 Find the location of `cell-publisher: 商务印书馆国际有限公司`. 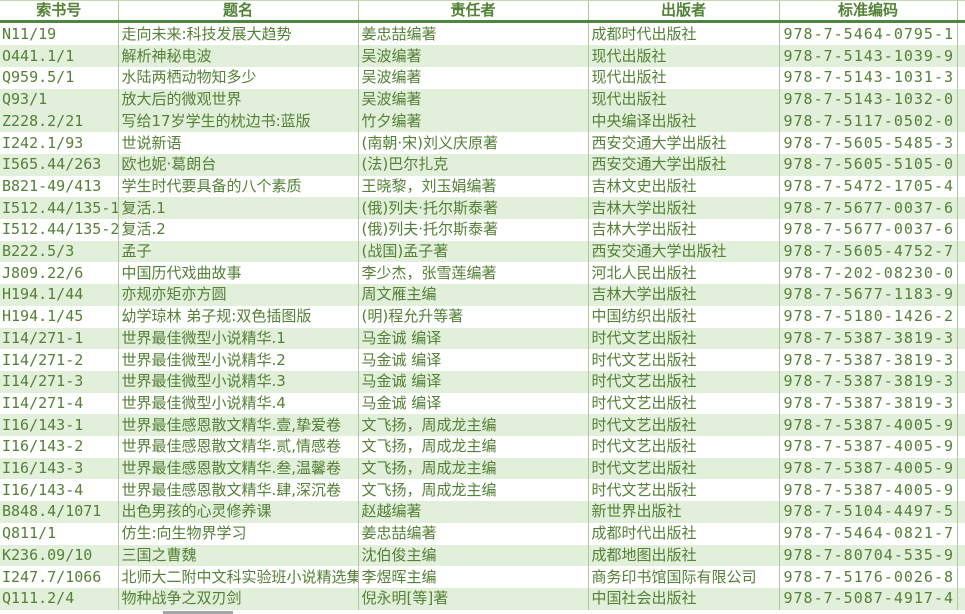

cell-publisher: 商务印书馆国际有限公司 is located at coordinates (684, 577).